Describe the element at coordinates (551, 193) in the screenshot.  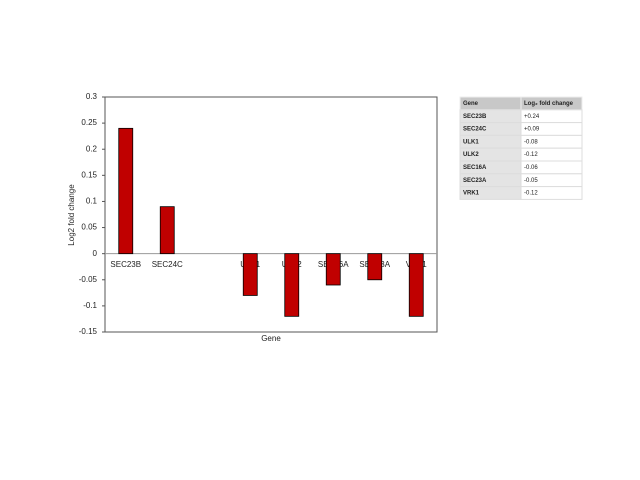
I see `table-cell` at that location.